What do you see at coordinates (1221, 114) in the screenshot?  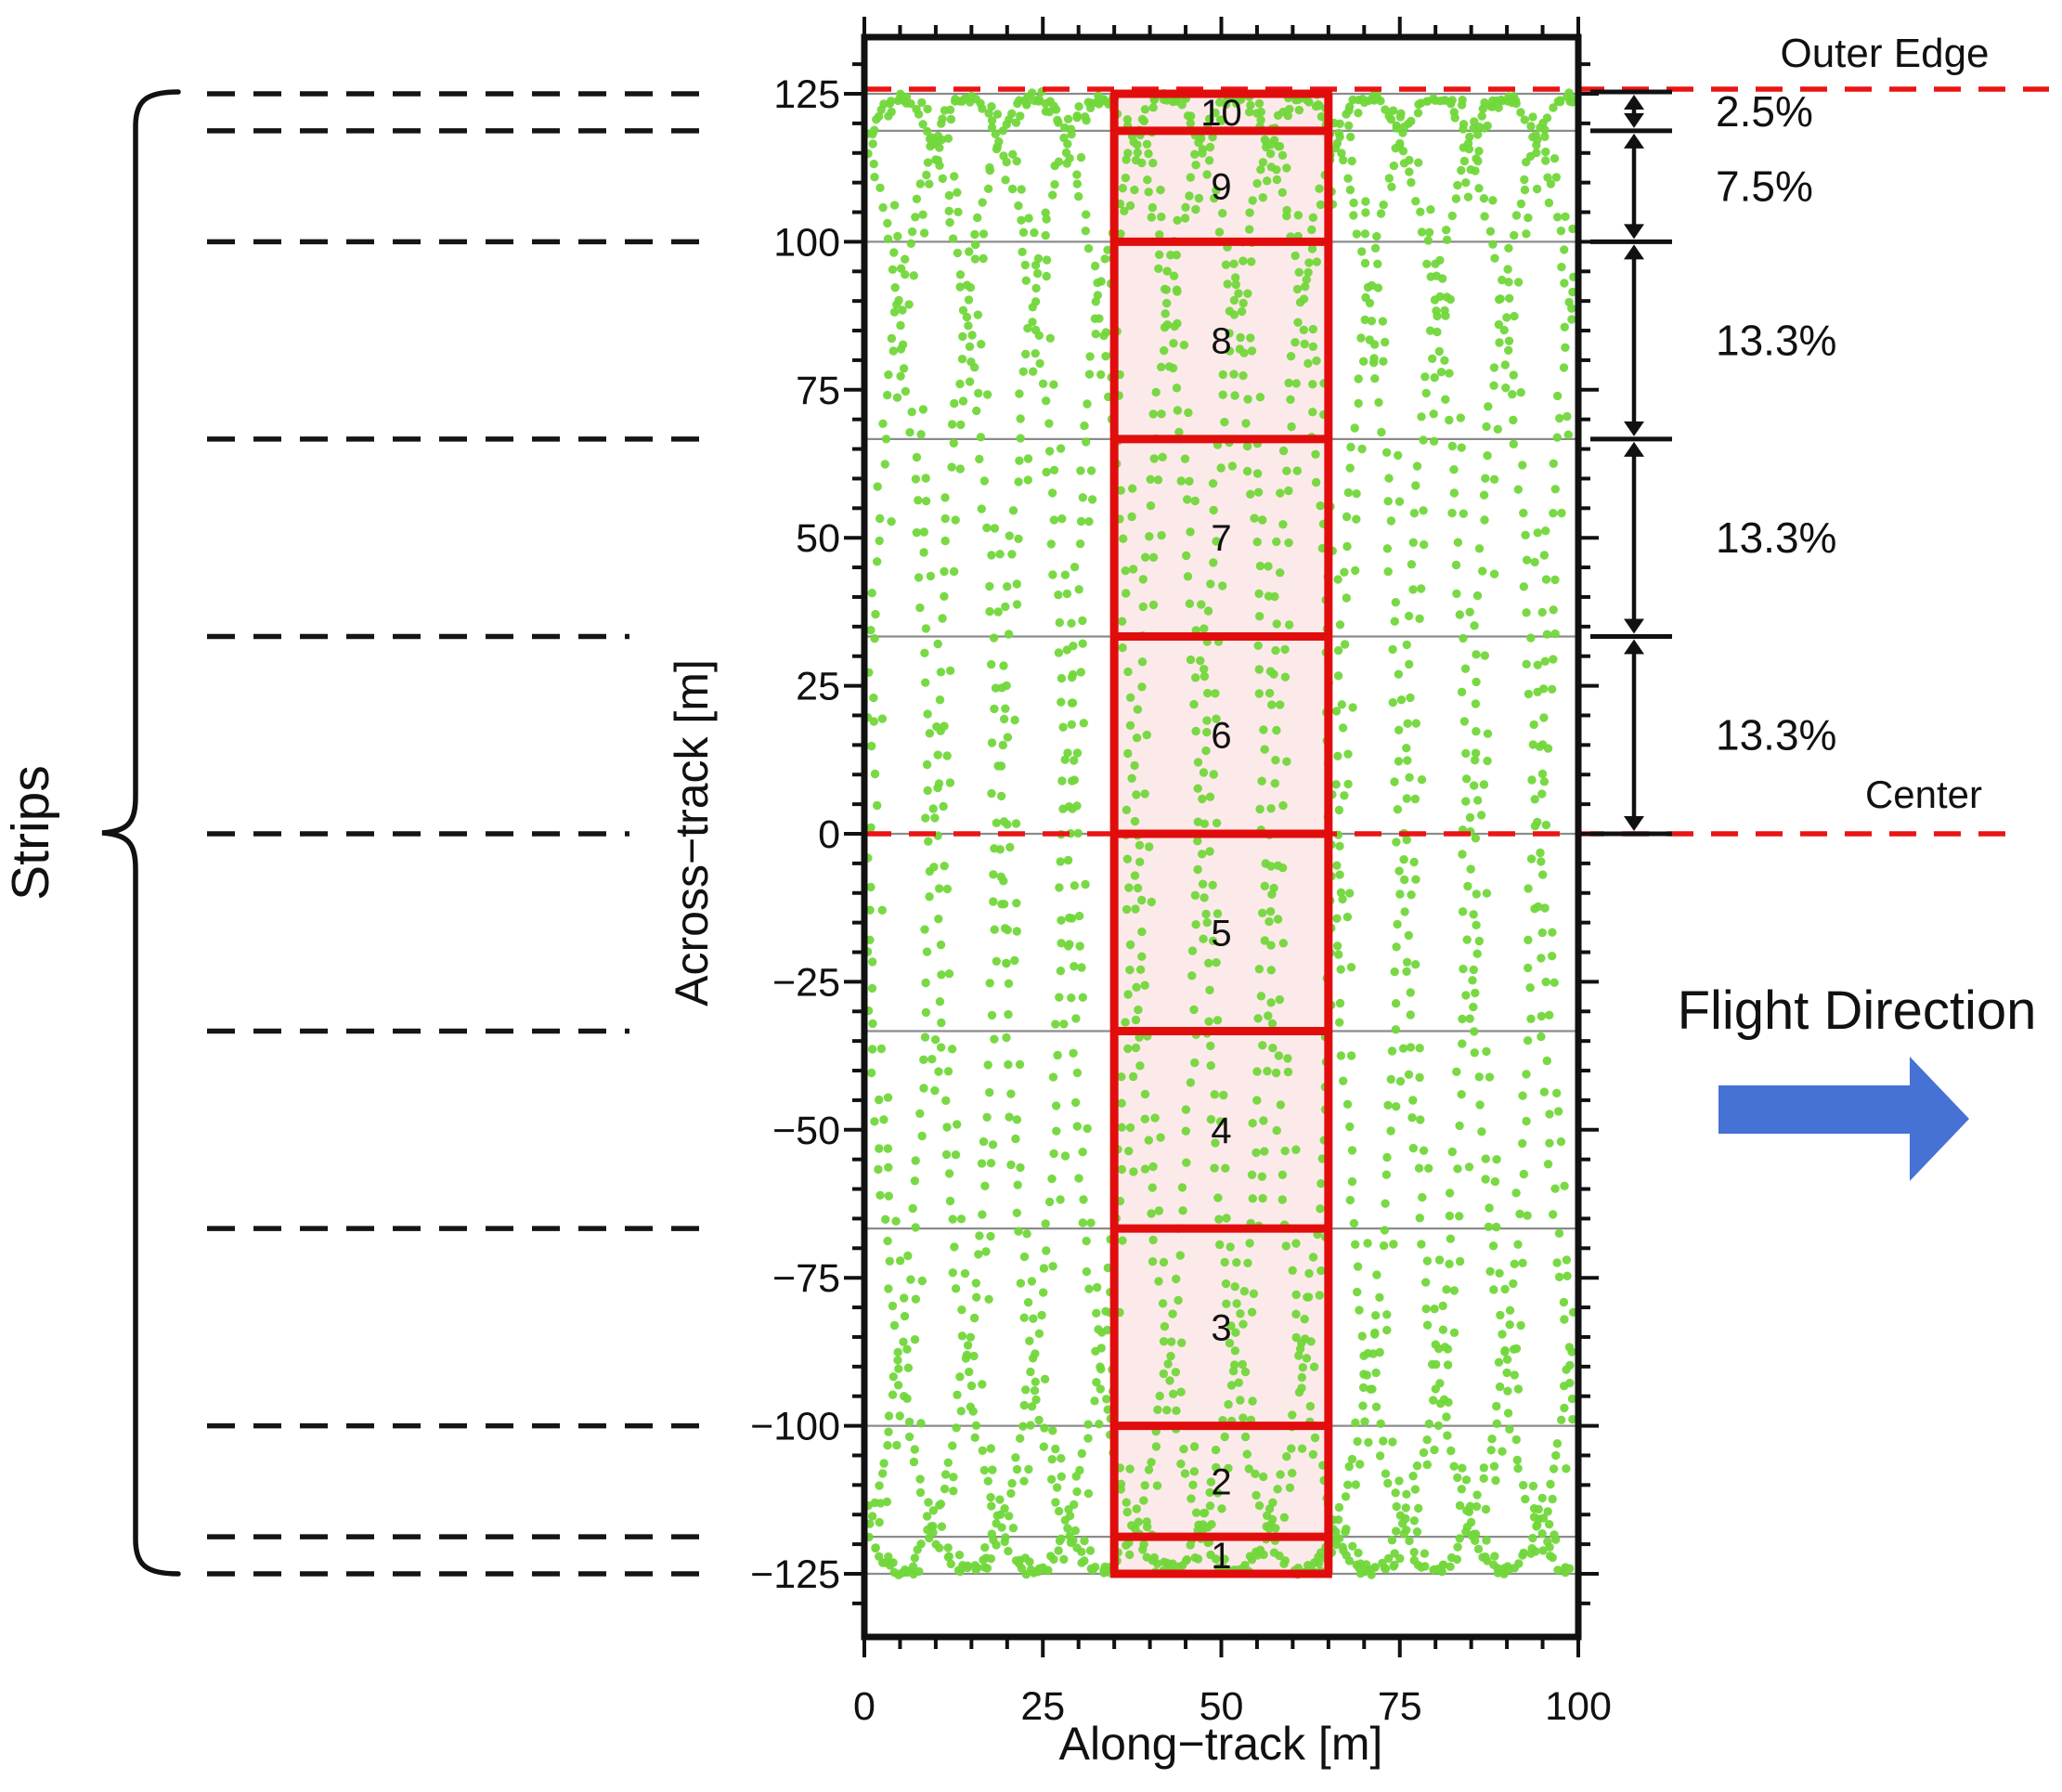 I see `strip-number-10: 10` at bounding box center [1221, 114].